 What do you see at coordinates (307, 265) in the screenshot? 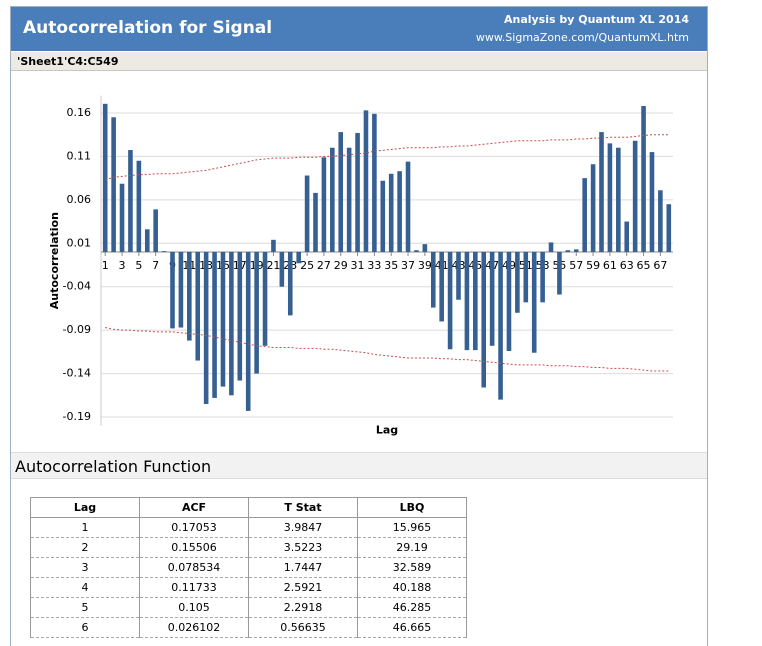
I see `x-tick-label: 25` at bounding box center [307, 265].